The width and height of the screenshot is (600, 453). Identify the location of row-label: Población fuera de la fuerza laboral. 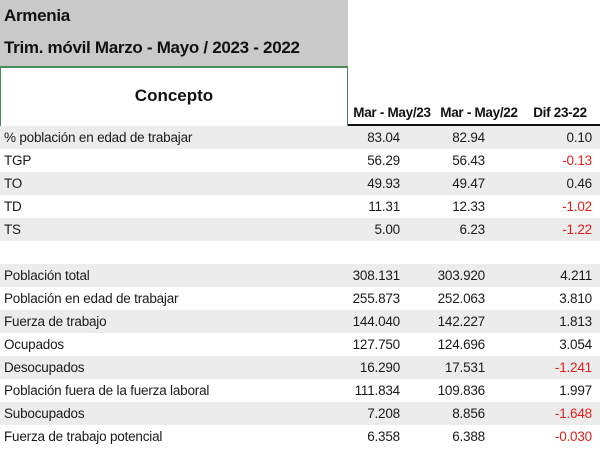
(107, 390).